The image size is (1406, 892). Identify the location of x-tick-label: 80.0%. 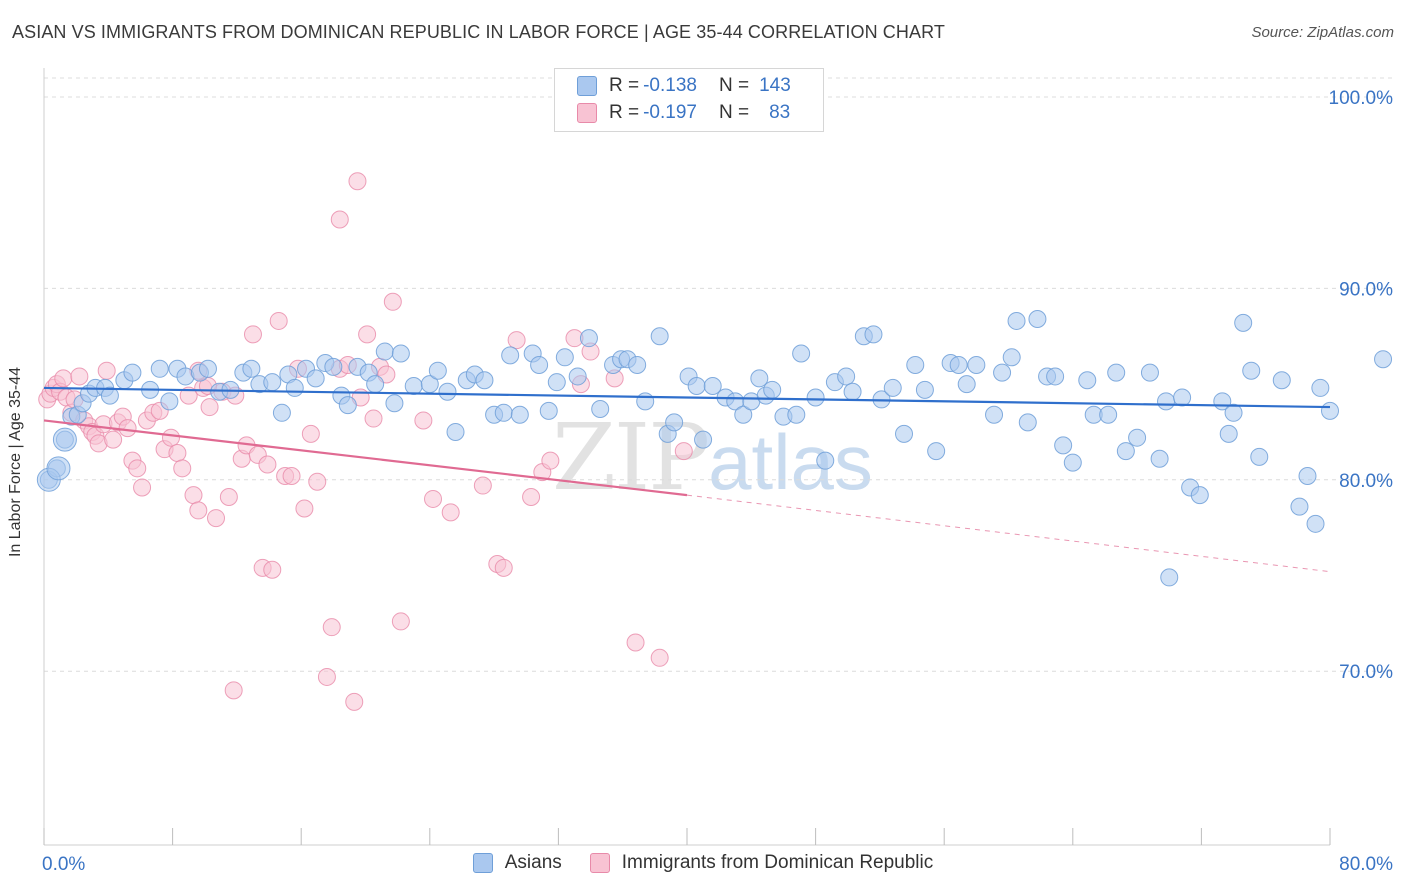
(1366, 864).